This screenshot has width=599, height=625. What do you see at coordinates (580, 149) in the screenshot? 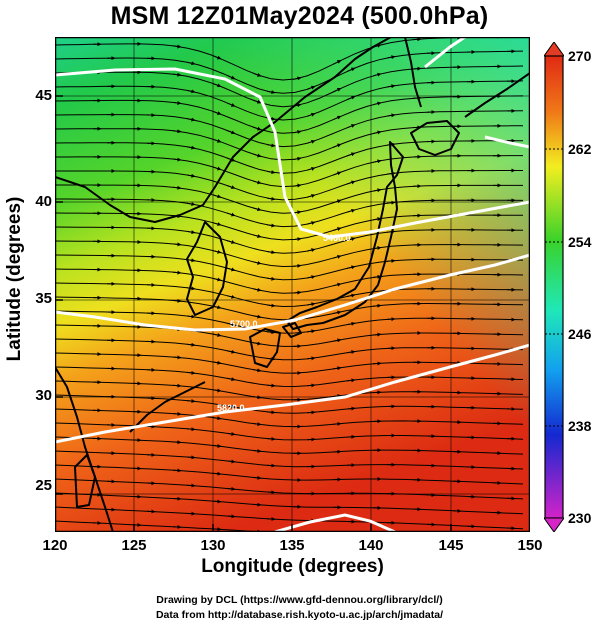
I see `colorbar-label: 262` at bounding box center [580, 149].